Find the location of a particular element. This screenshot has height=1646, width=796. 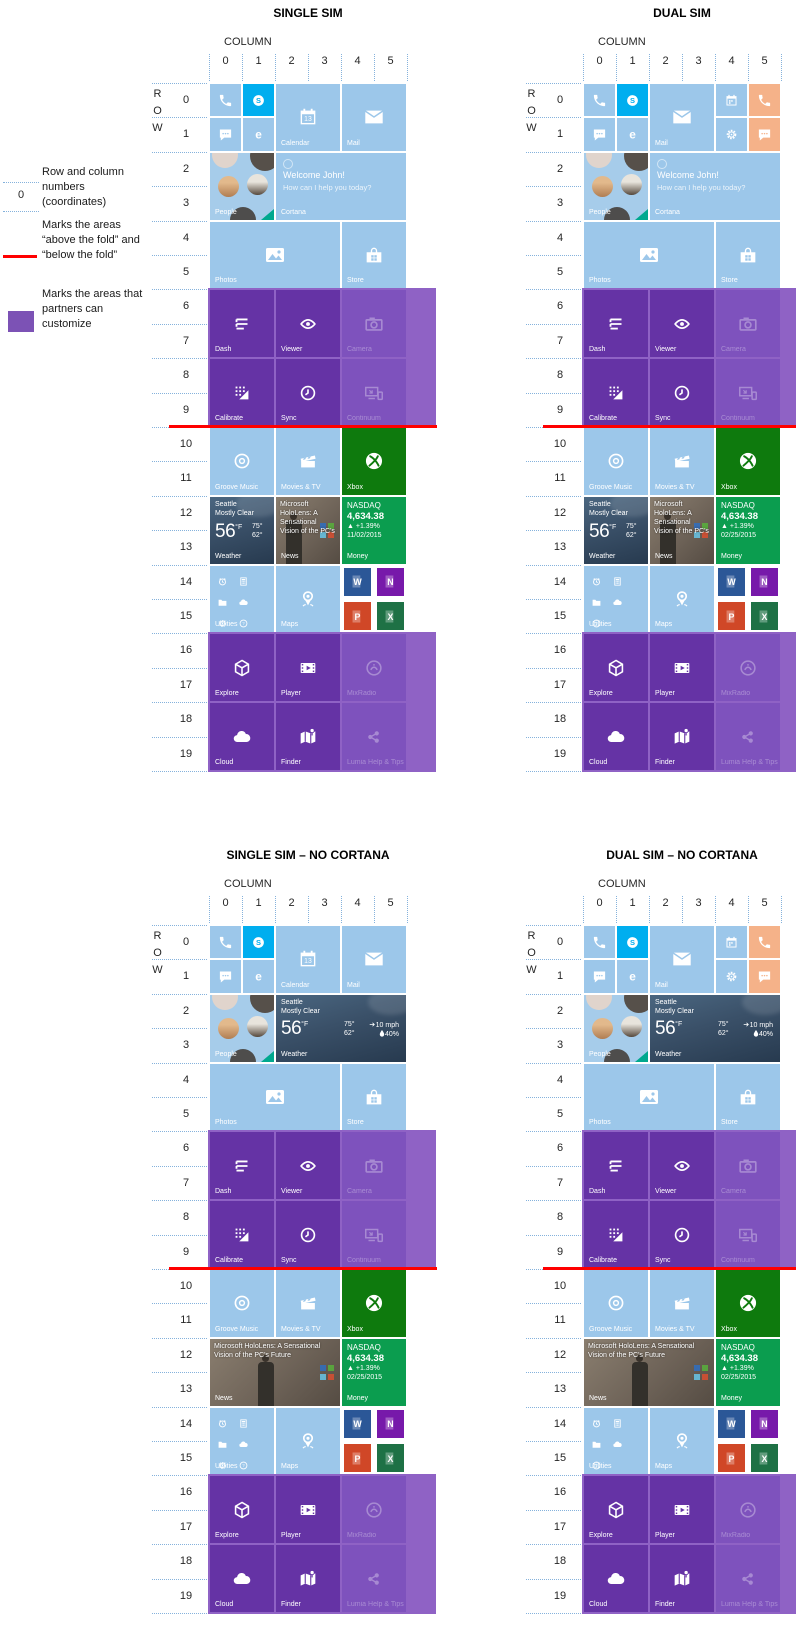

tile-explore: Explore is located at coordinates (242, 1510).